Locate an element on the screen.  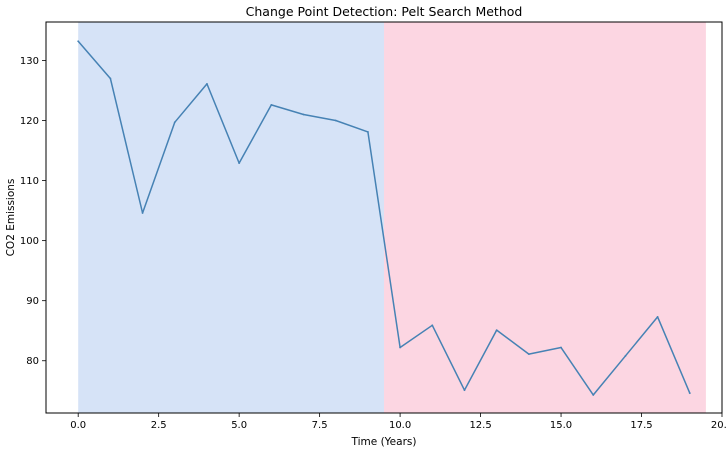
y-tick-label: 100 is located at coordinates (29, 241).